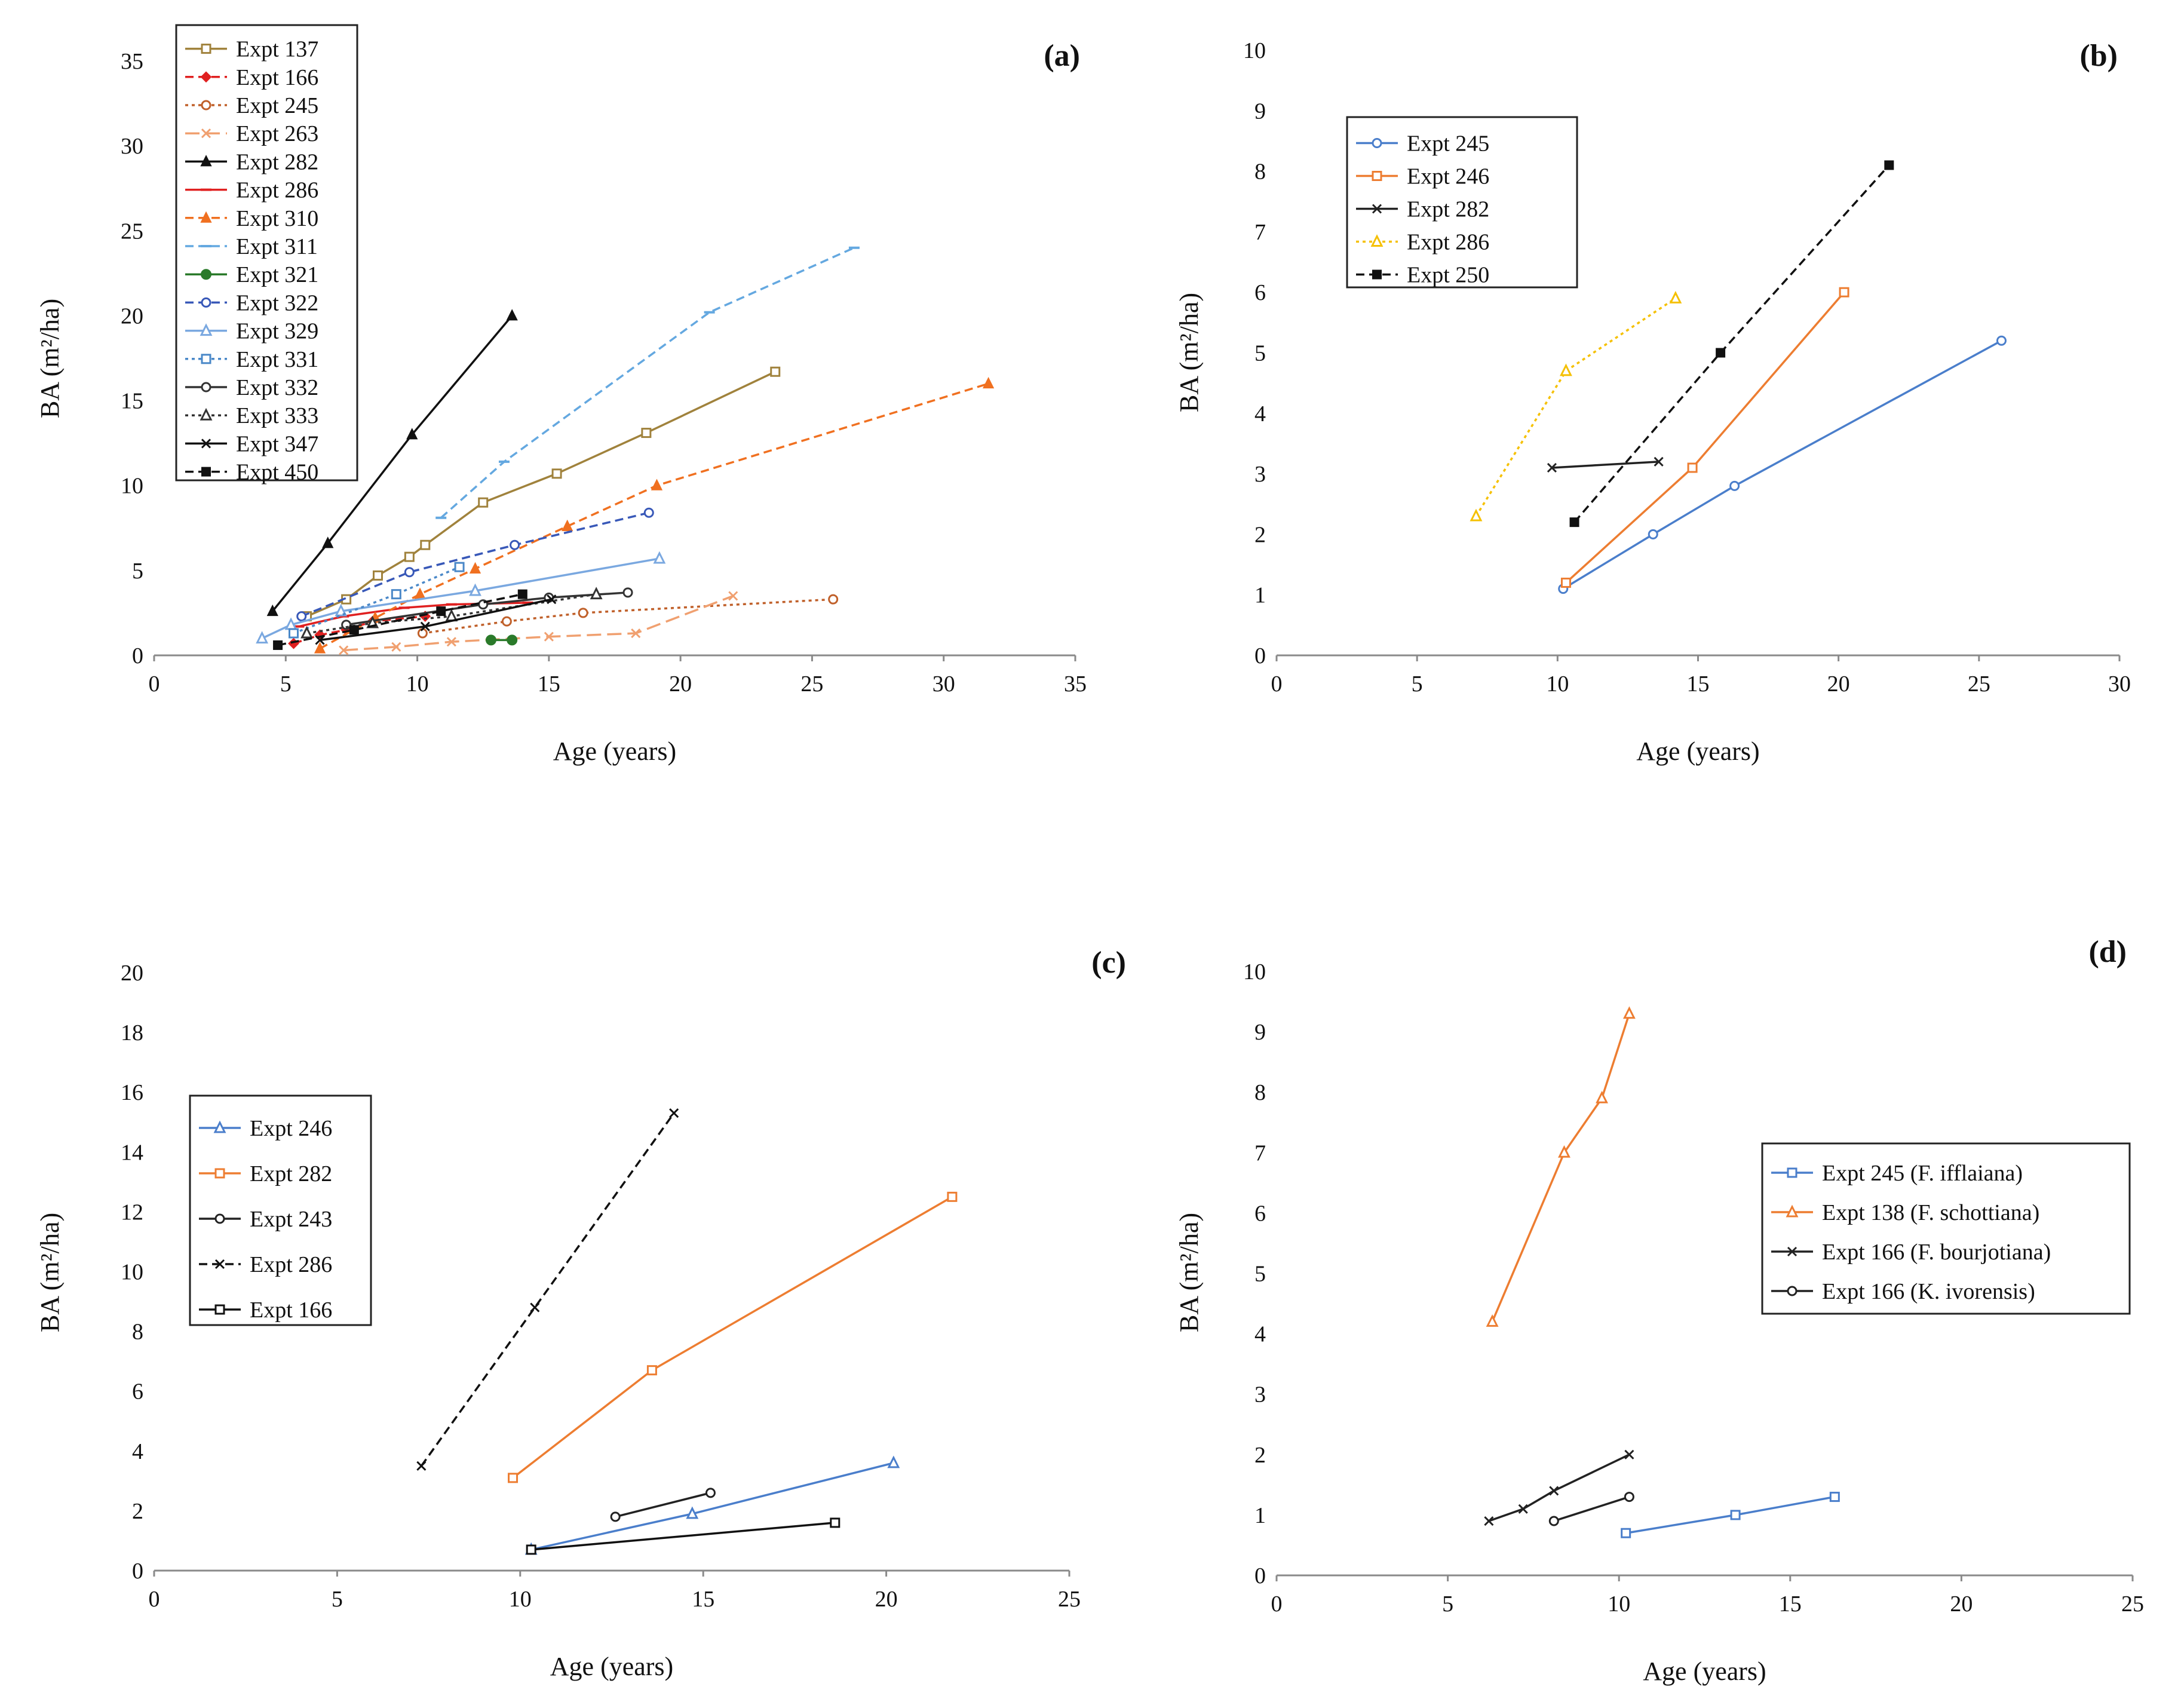  What do you see at coordinates (251, 274) in the screenshot?
I see `legend-item: Expt 321` at bounding box center [251, 274].